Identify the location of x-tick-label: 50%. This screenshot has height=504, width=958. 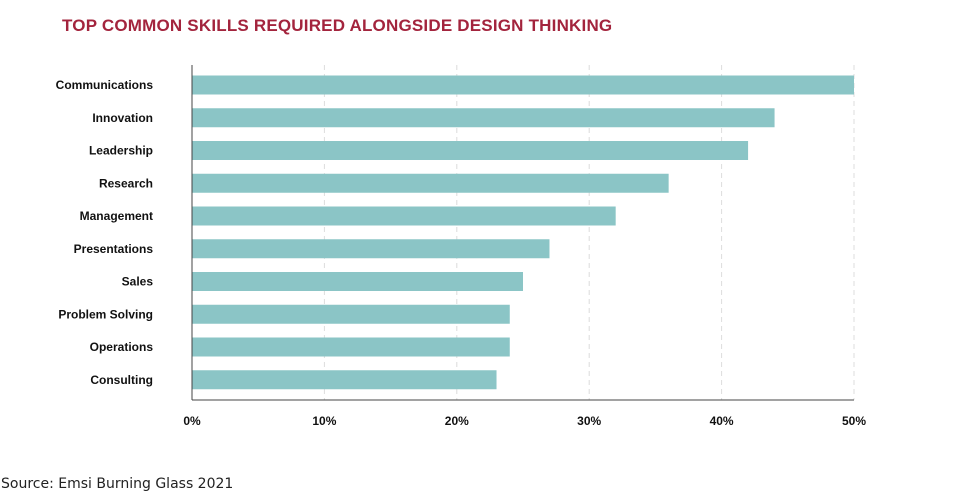
(854, 421).